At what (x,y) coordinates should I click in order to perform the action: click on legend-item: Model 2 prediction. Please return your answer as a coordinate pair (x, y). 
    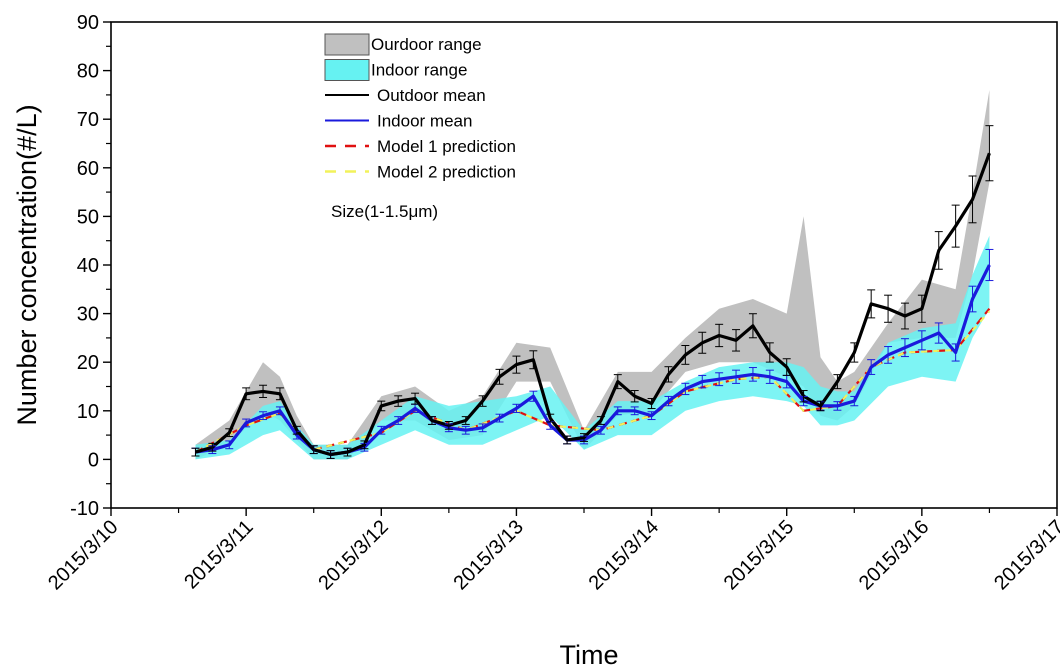
    Looking at the image, I should click on (420, 172).